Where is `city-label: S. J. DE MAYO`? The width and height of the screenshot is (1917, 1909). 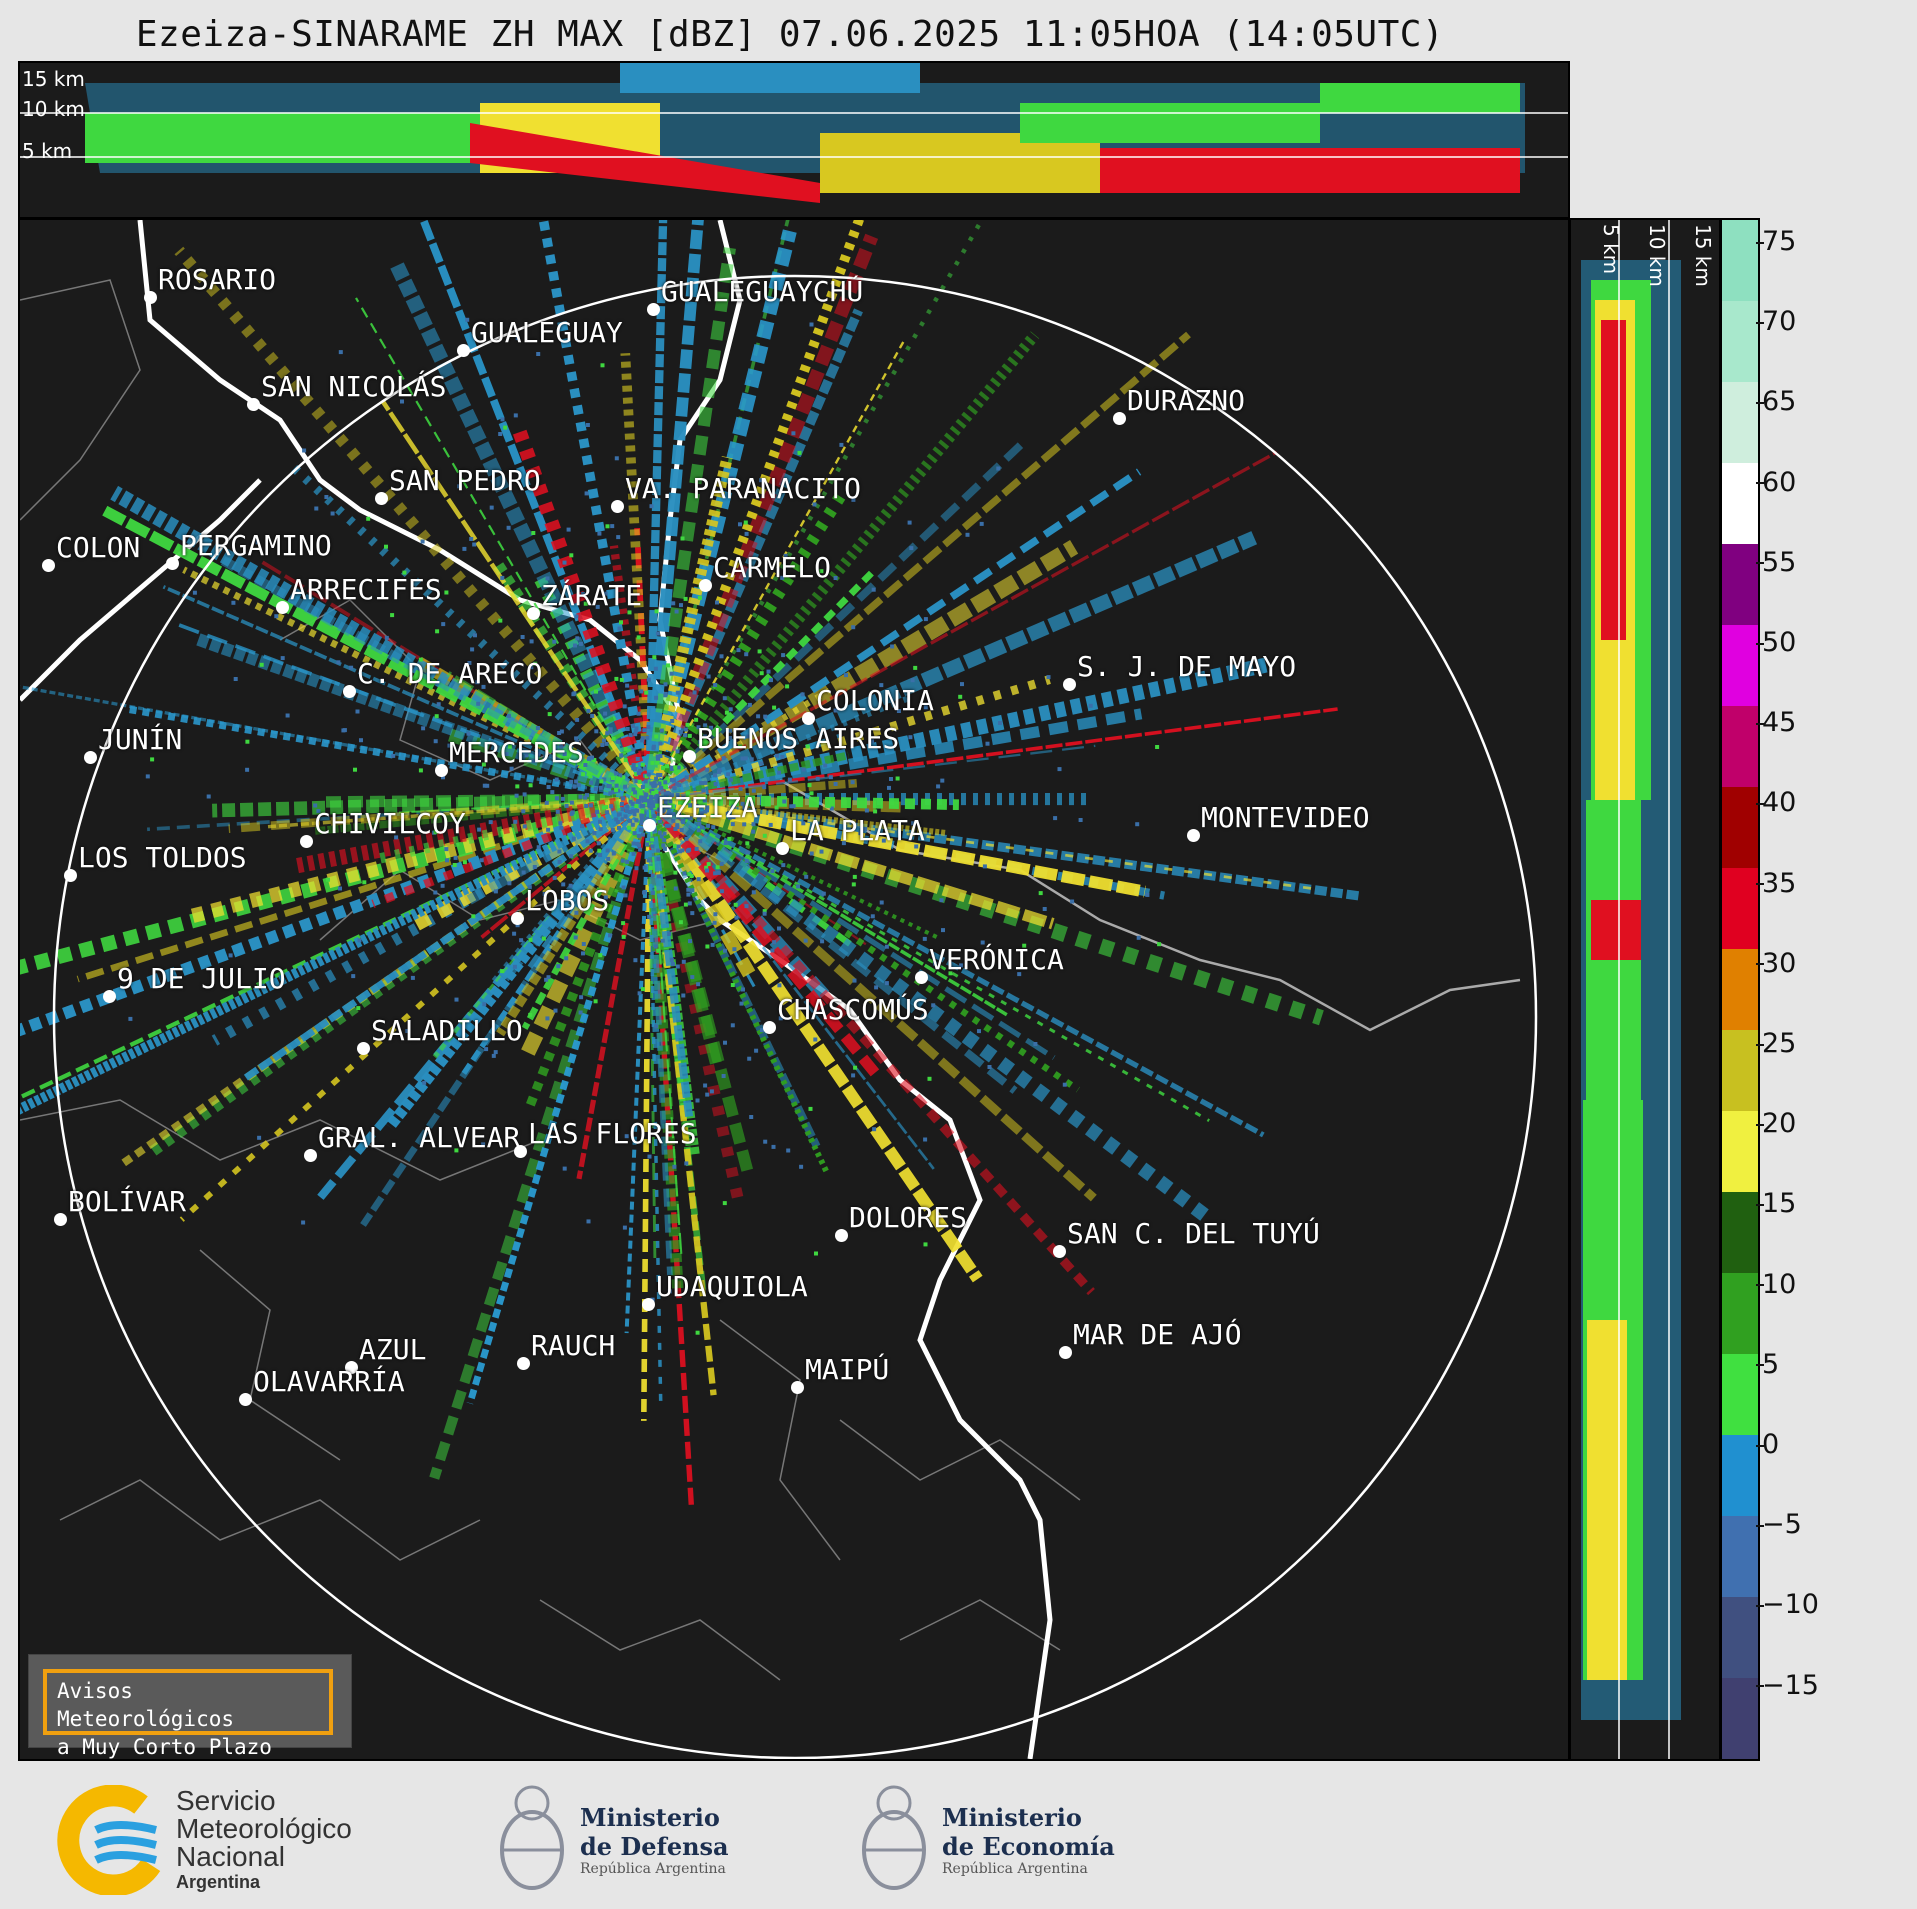
city-label: S. J. DE MAYO is located at coordinates (1187, 666).